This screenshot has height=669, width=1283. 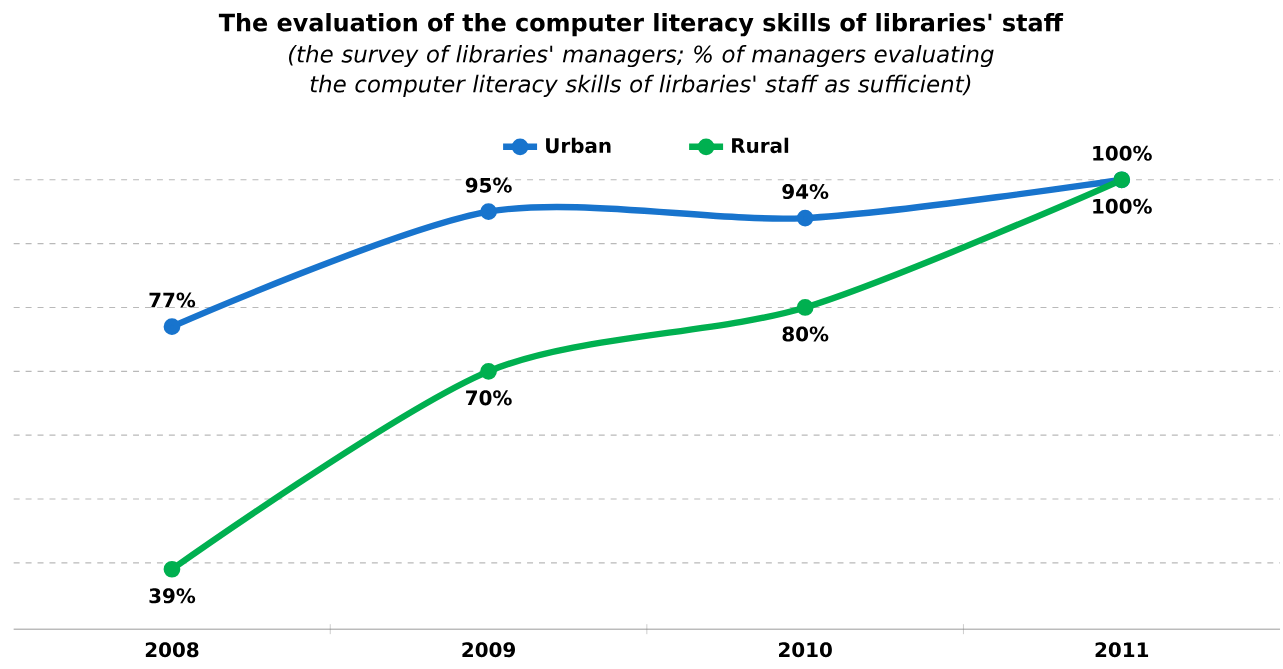 What do you see at coordinates (172, 596) in the screenshot?
I see `data-label: 39%` at bounding box center [172, 596].